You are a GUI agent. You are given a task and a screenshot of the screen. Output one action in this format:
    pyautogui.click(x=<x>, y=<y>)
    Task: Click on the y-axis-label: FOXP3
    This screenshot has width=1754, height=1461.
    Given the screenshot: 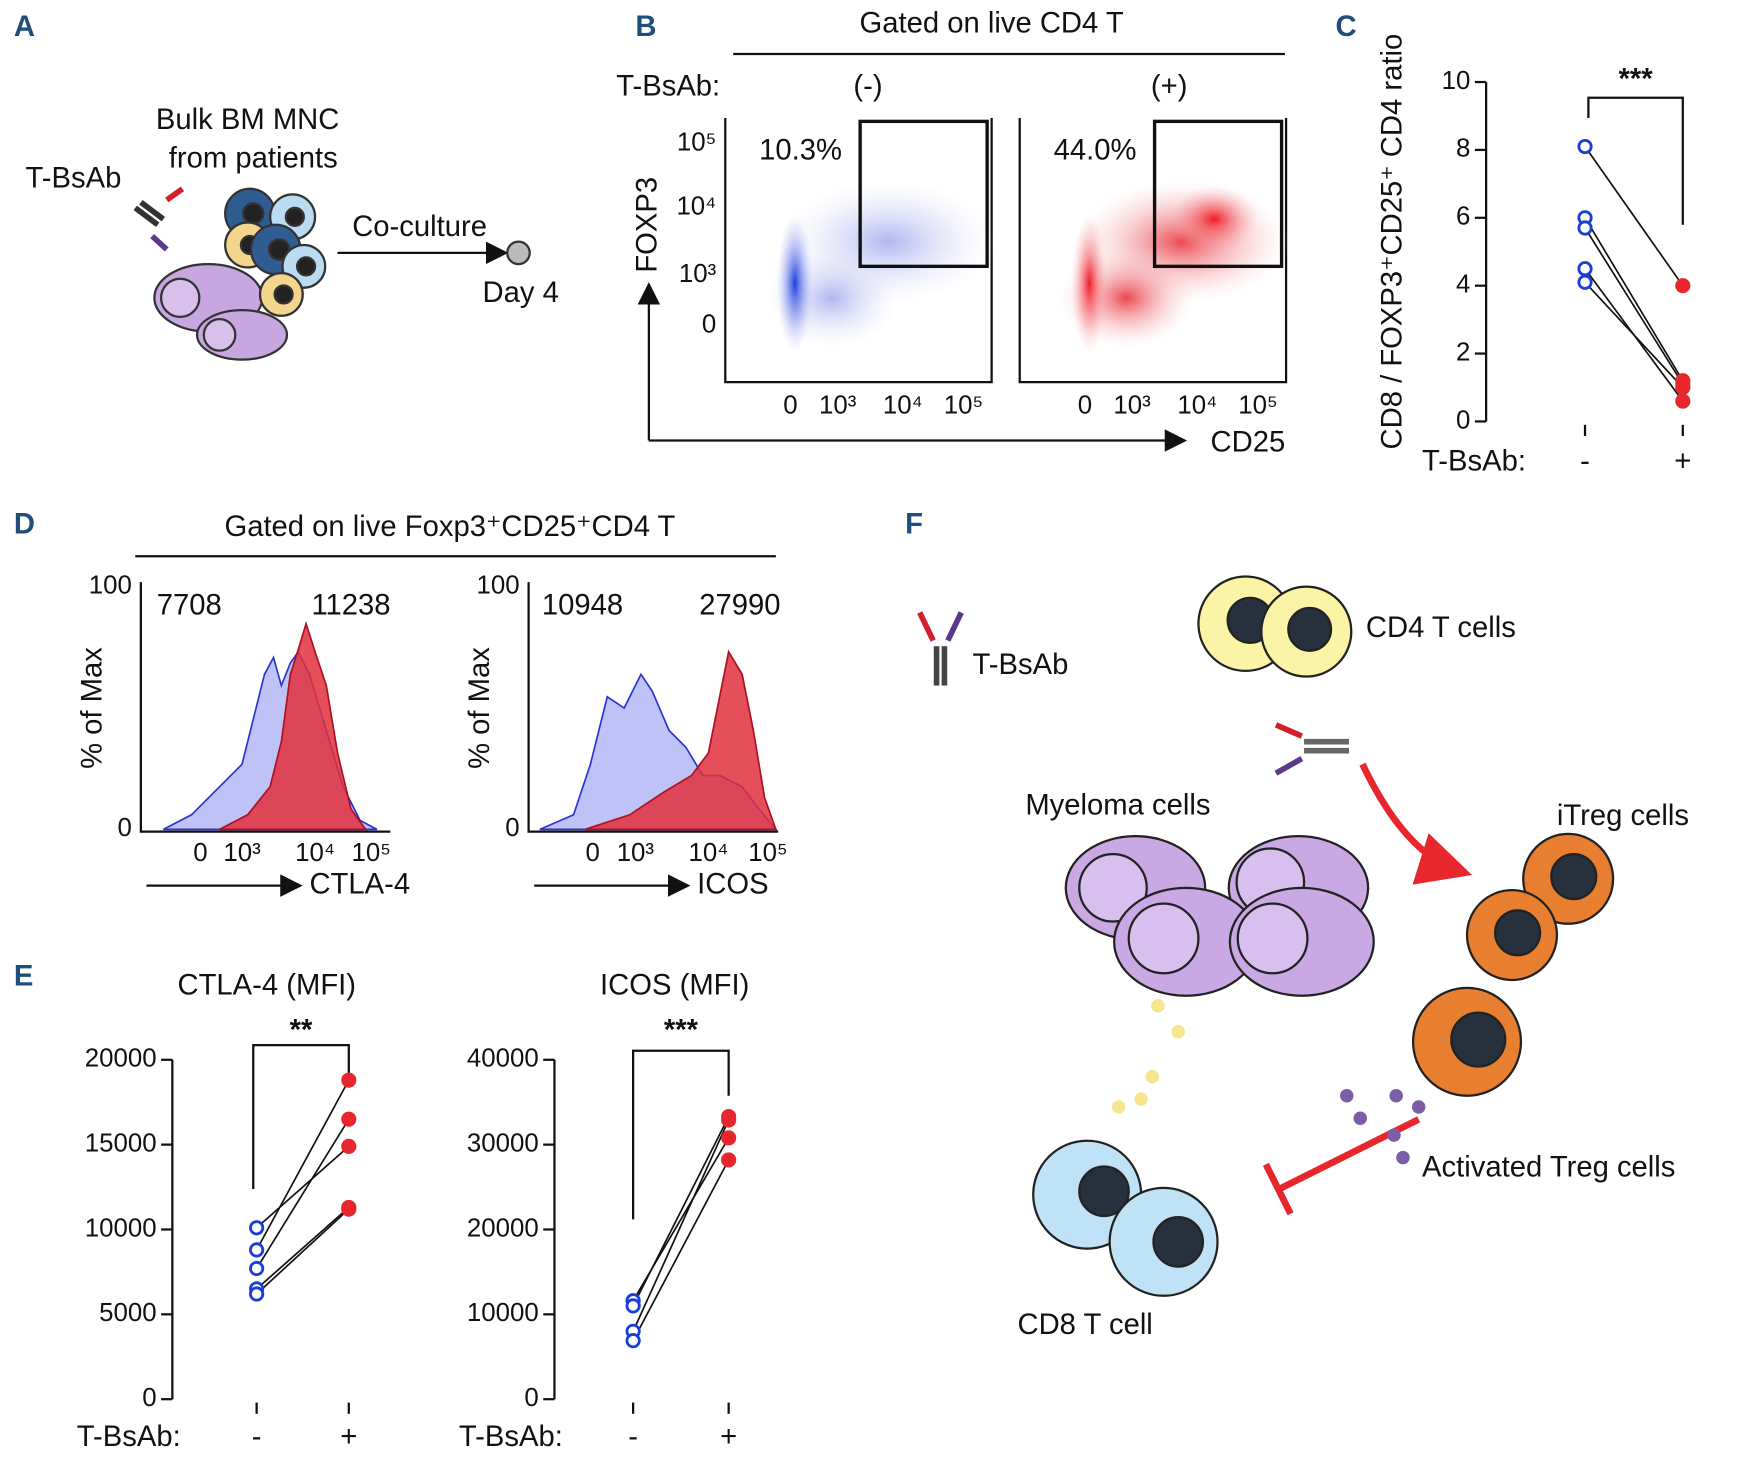 What is the action you would take?
    pyautogui.click(x=648, y=225)
    